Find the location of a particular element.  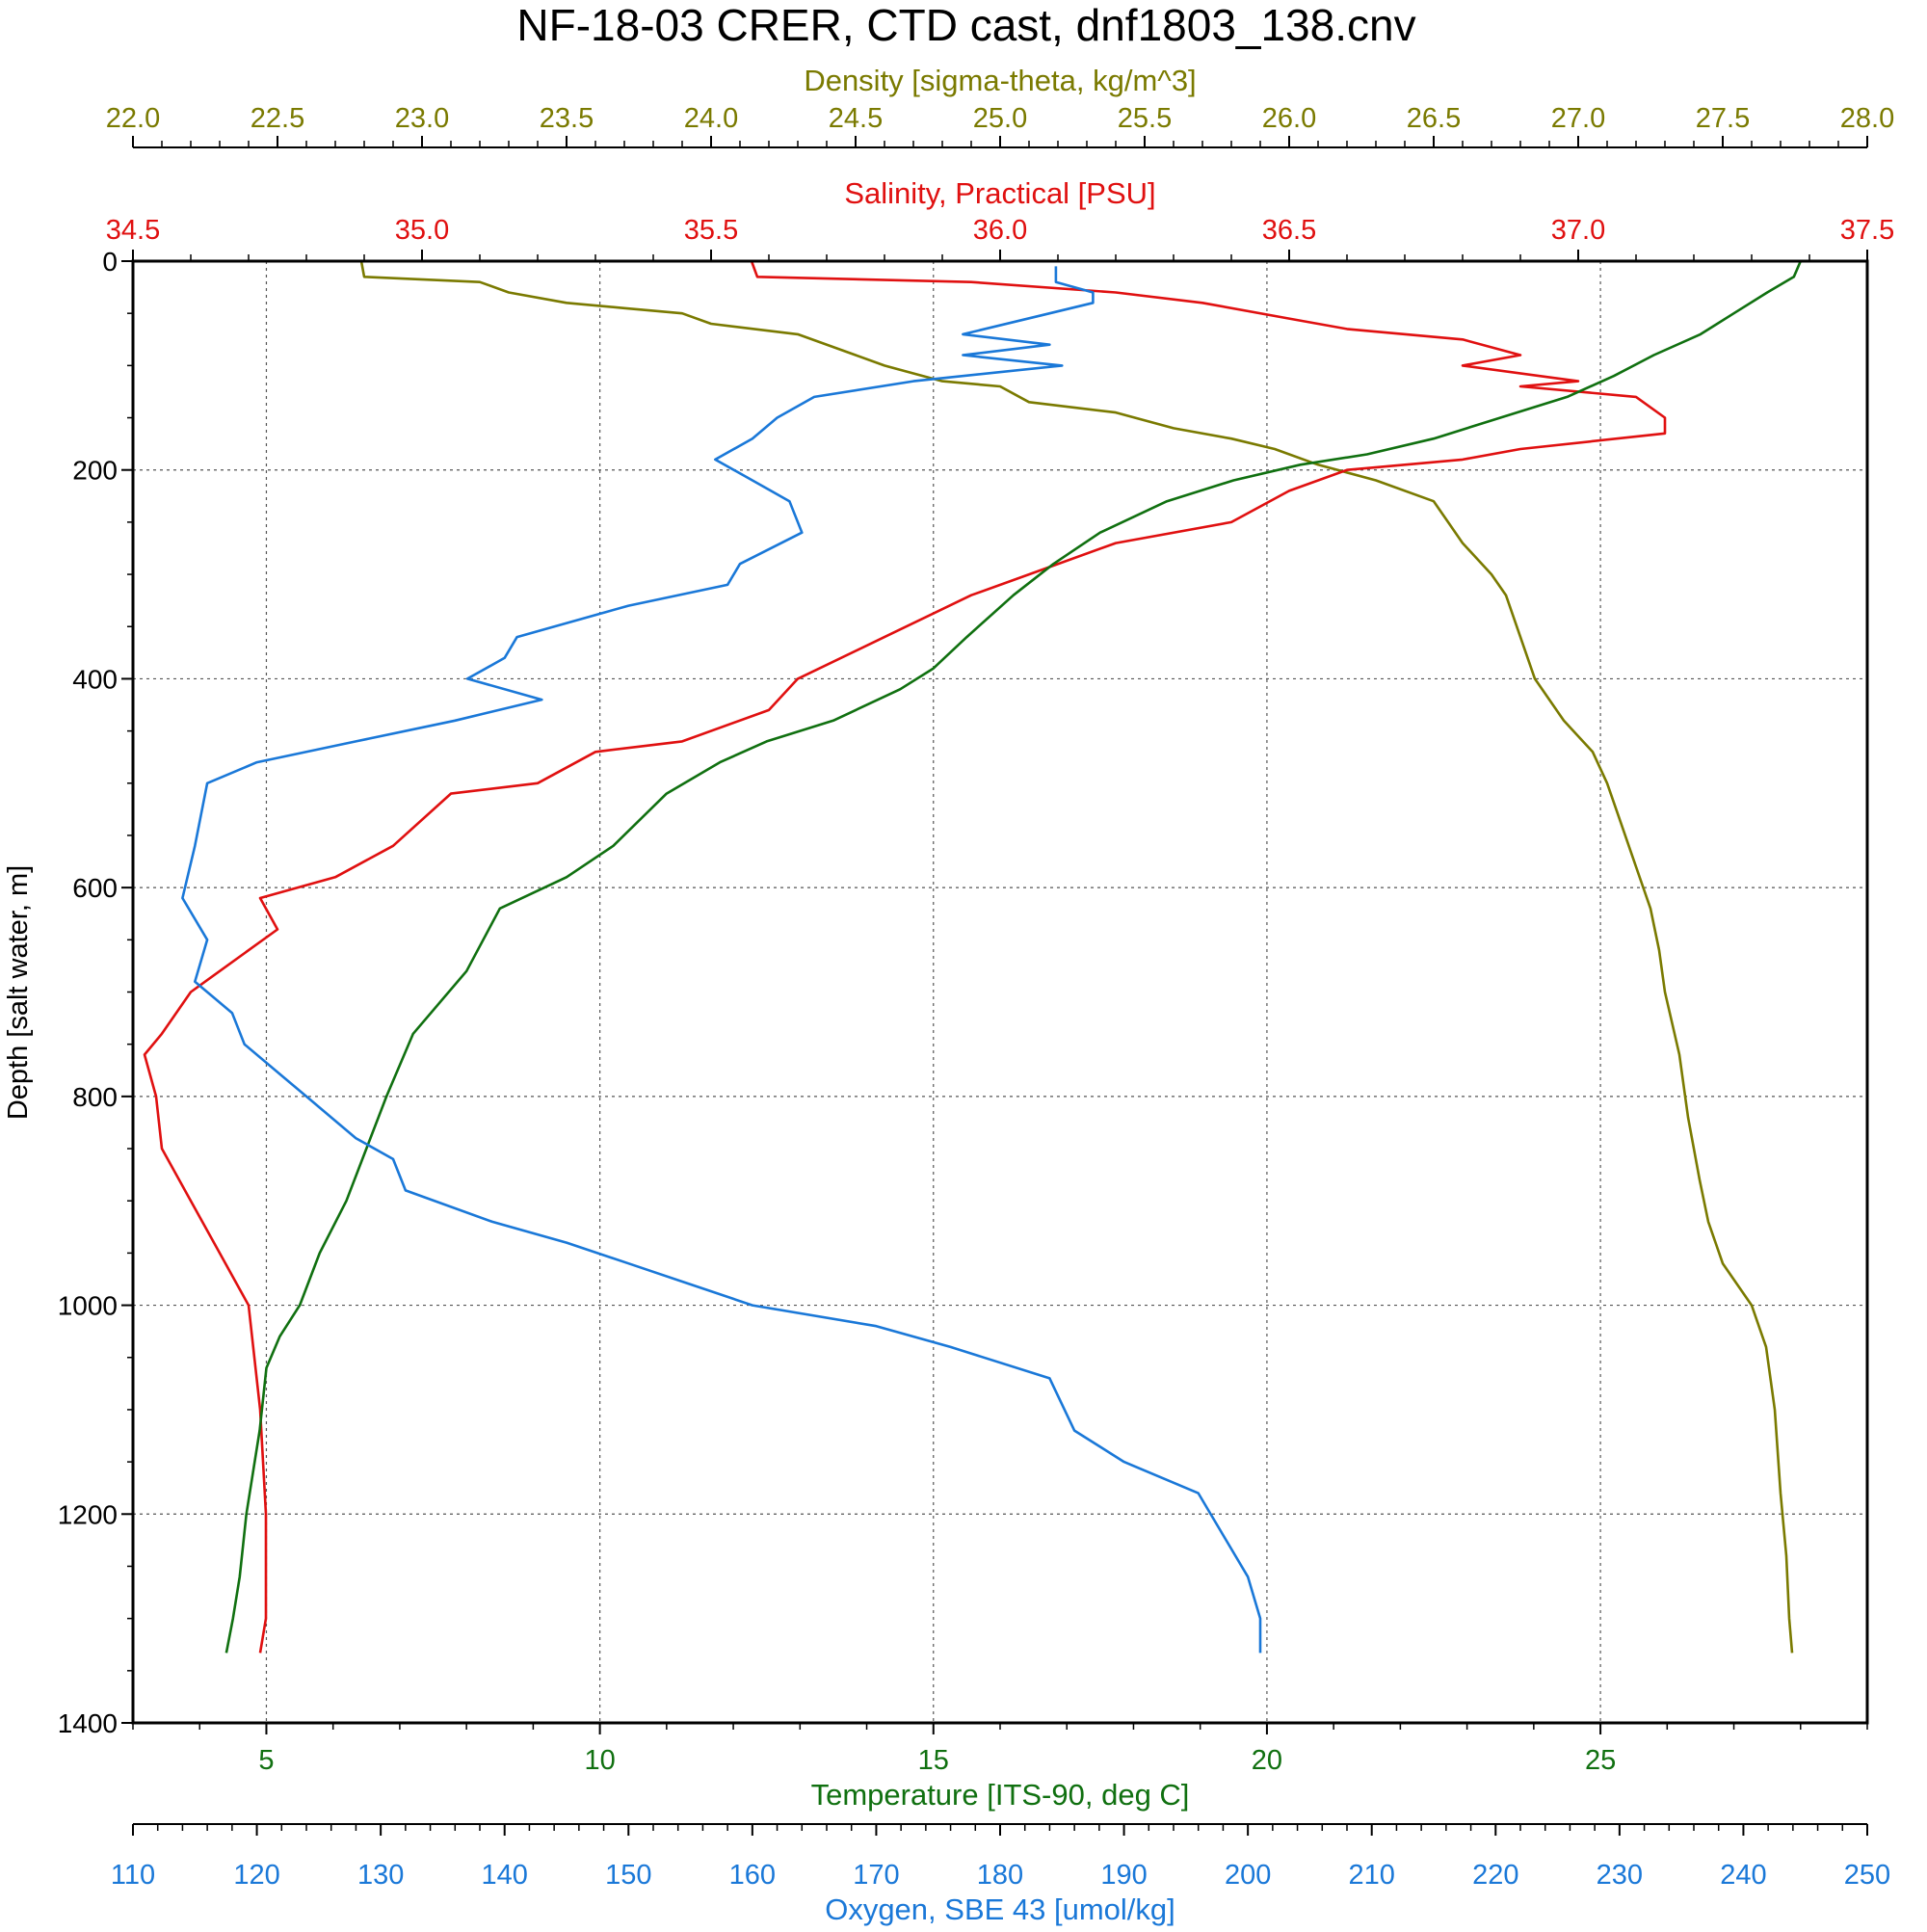

density-tick-label: 23.5 is located at coordinates (567, 118).